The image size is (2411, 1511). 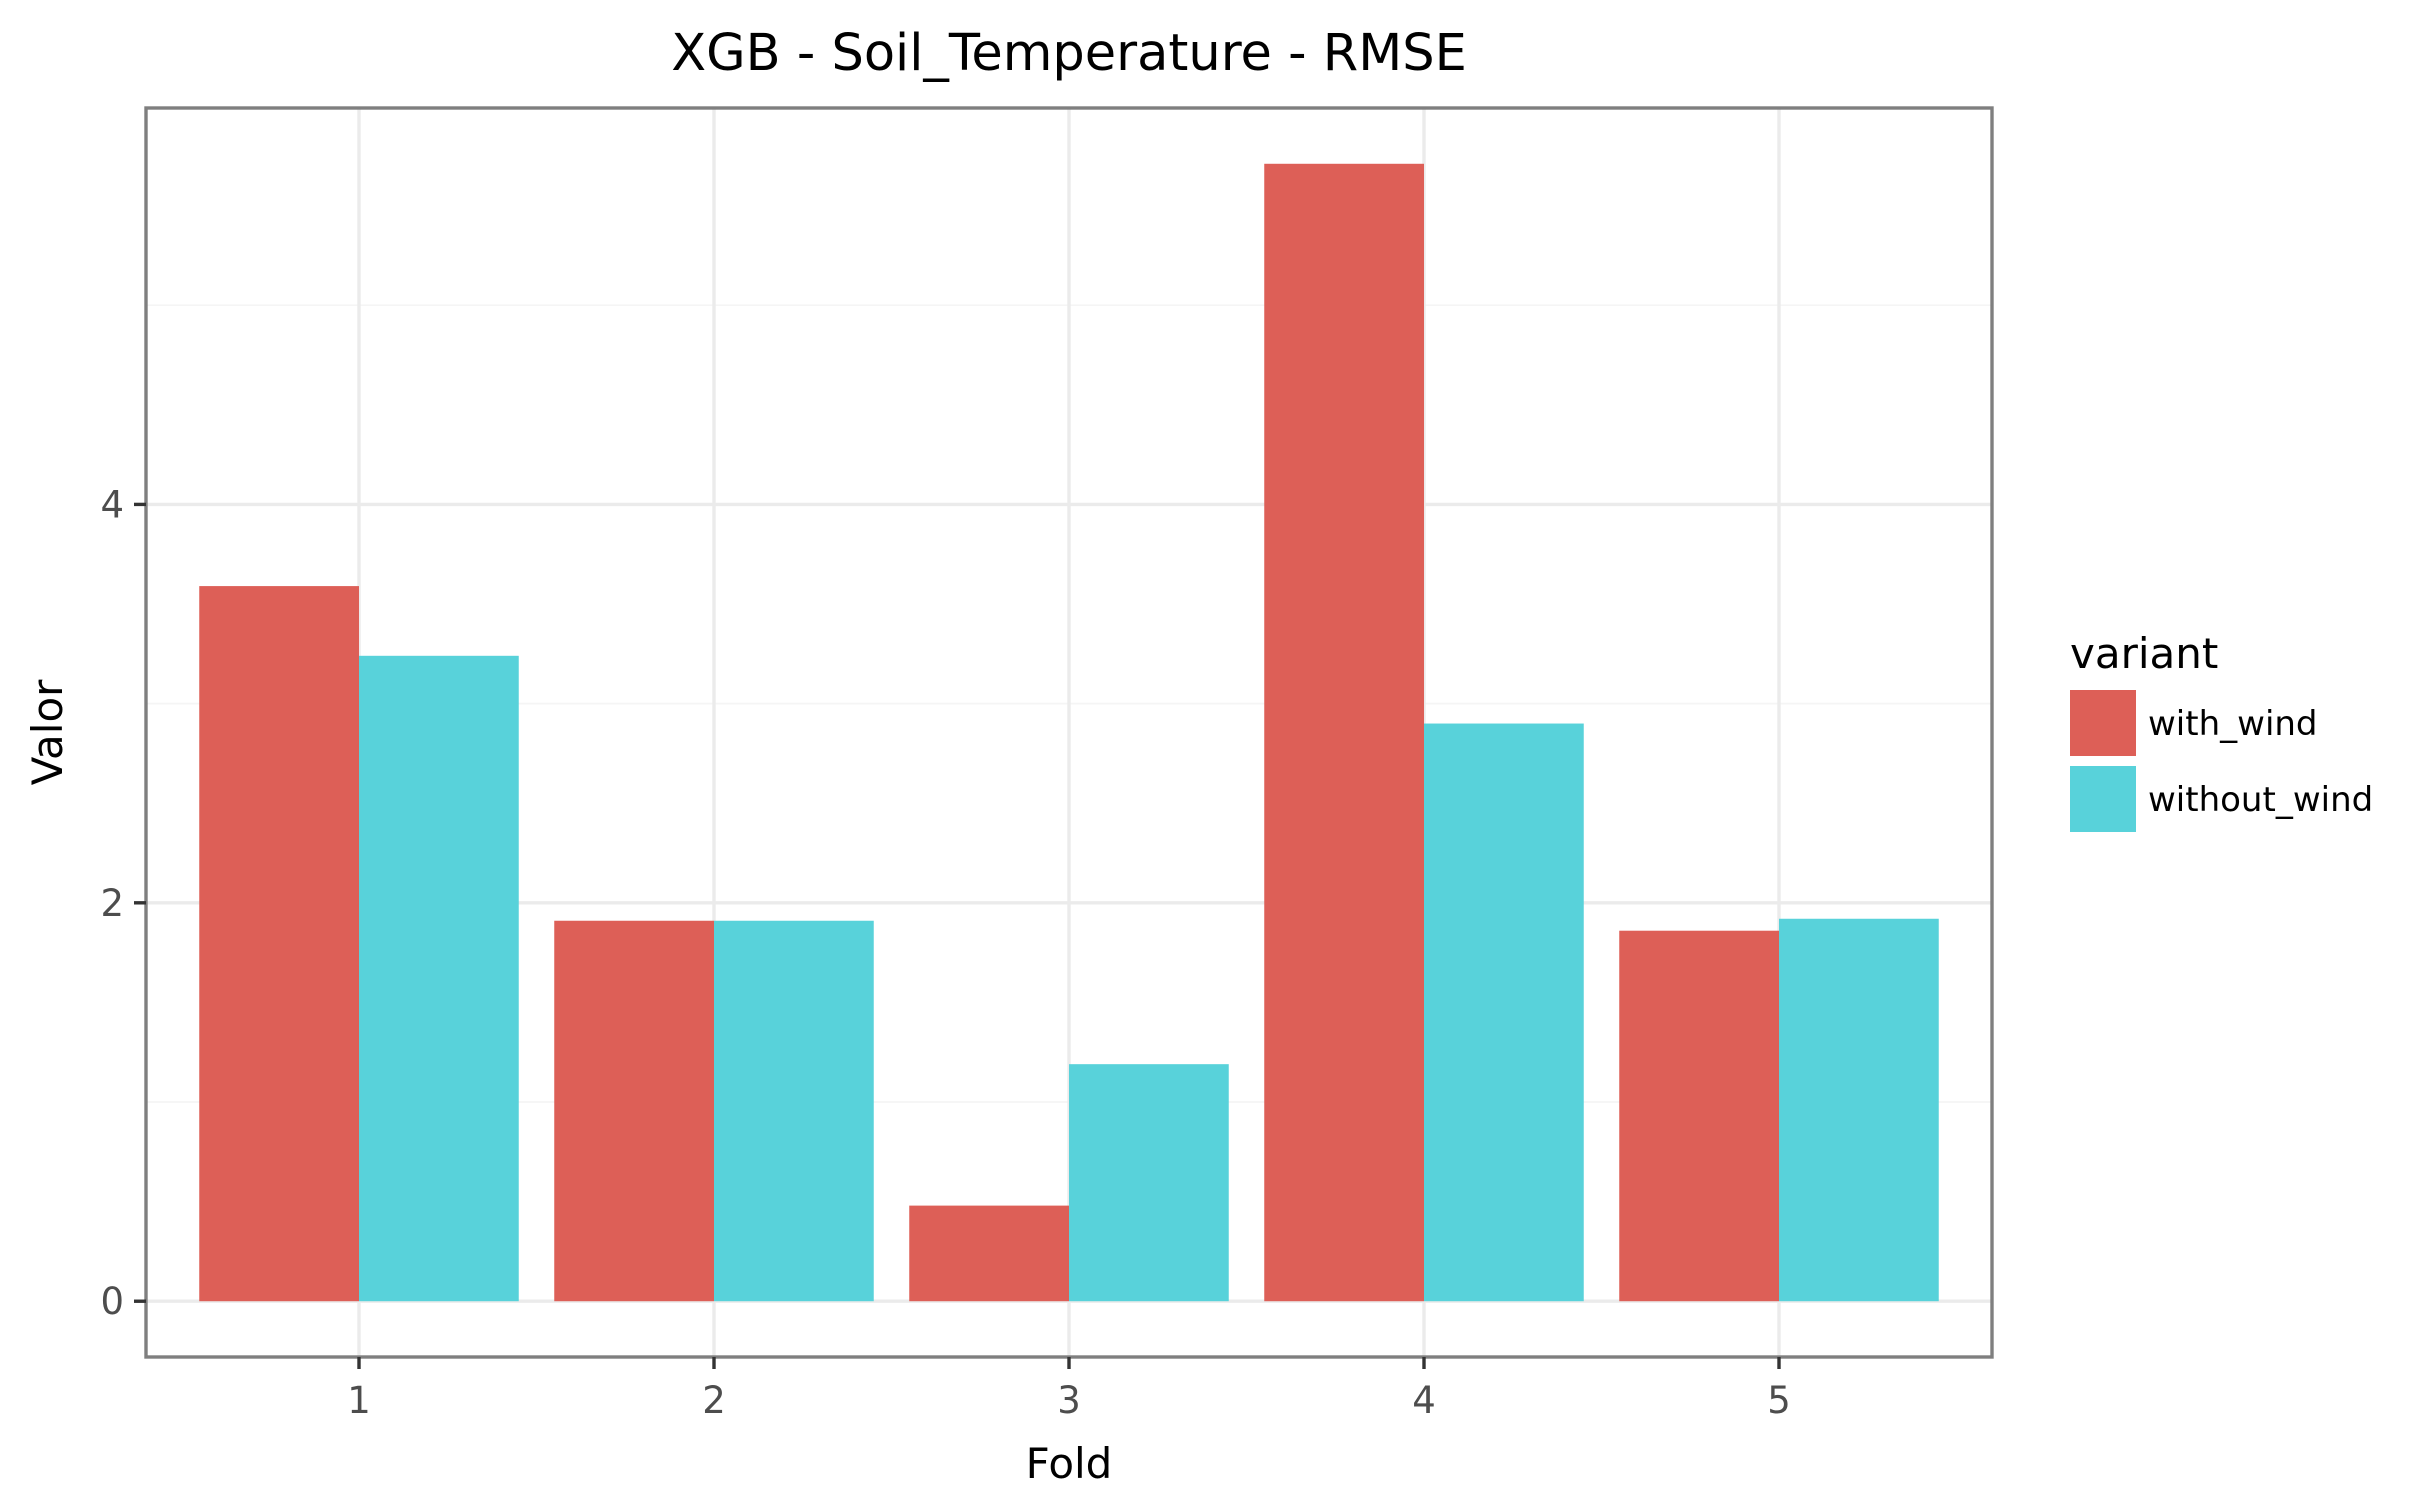 What do you see at coordinates (1069, 53) in the screenshot?
I see `chart-title: XGB - Soil_Temperature - RMSE` at bounding box center [1069, 53].